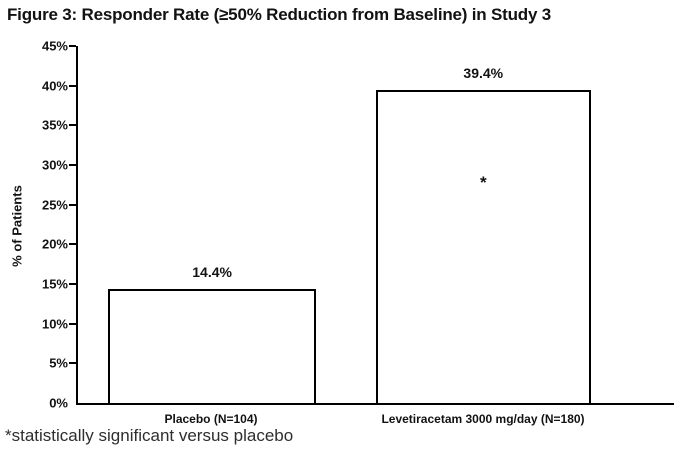 This screenshot has width=695, height=451. I want to click on y-tick-label: 30%, so click(54, 165).